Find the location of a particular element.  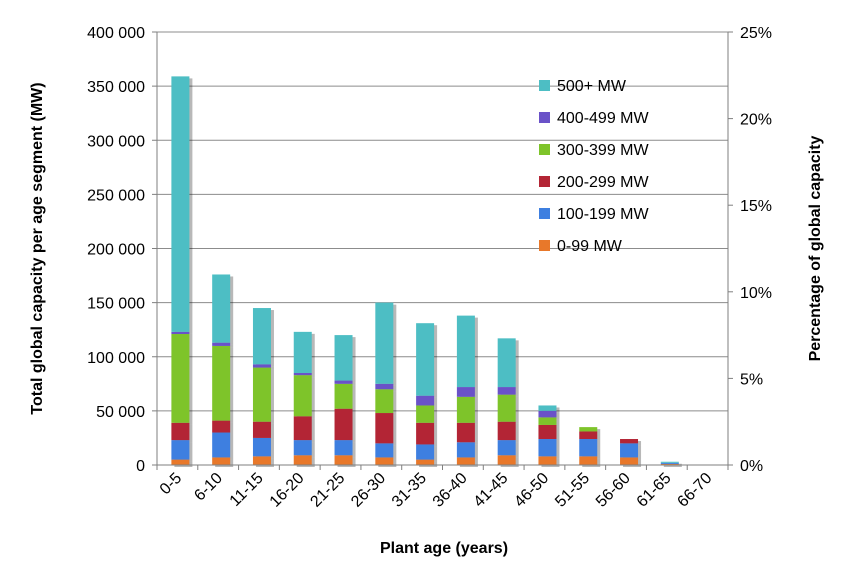

y2-tick-label: 20% is located at coordinates (756, 120).